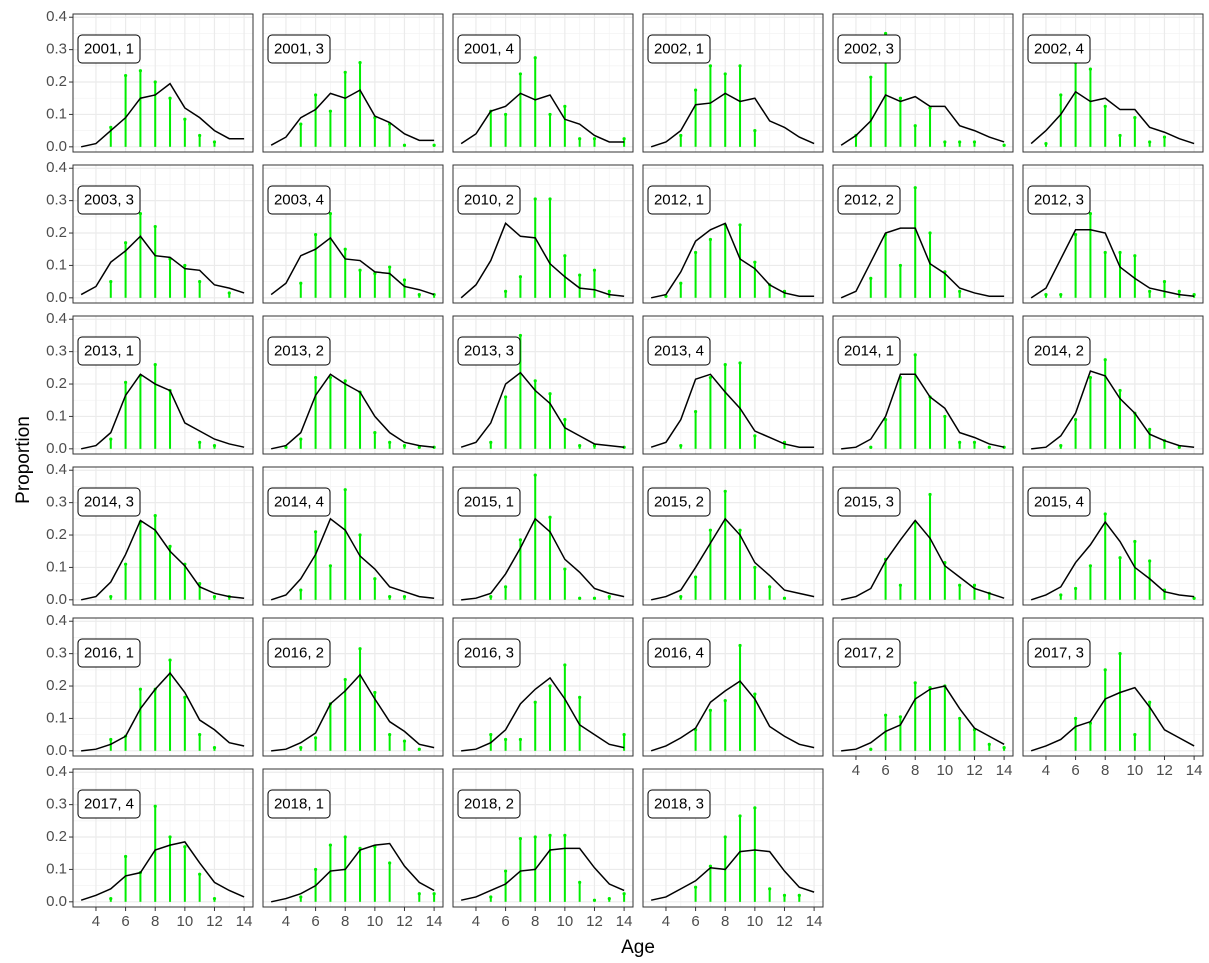 The height and width of the screenshot is (963, 1209). I want to click on panel-label: 2012, 2, so click(869, 199).